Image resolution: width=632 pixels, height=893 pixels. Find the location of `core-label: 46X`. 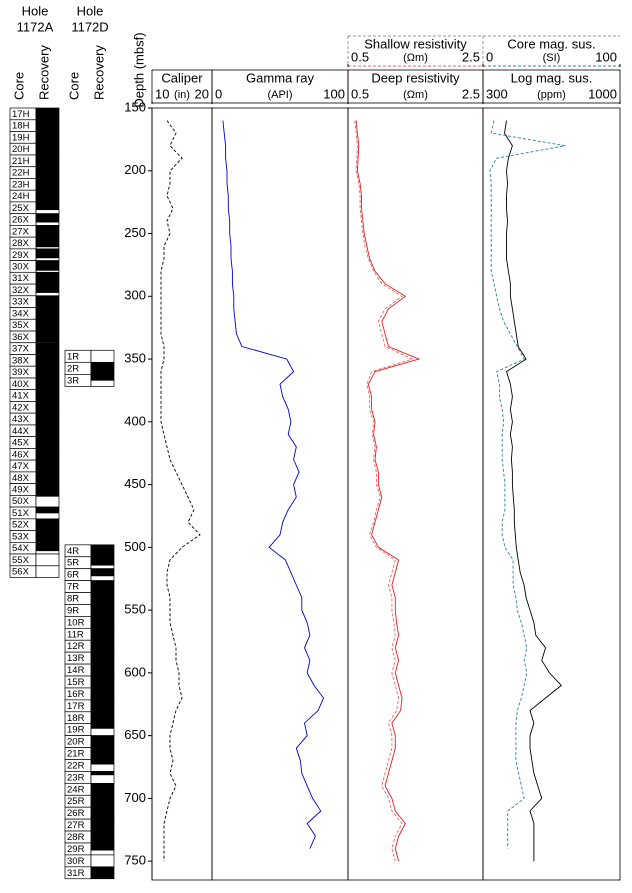

core-label: 46X is located at coordinates (21, 454).